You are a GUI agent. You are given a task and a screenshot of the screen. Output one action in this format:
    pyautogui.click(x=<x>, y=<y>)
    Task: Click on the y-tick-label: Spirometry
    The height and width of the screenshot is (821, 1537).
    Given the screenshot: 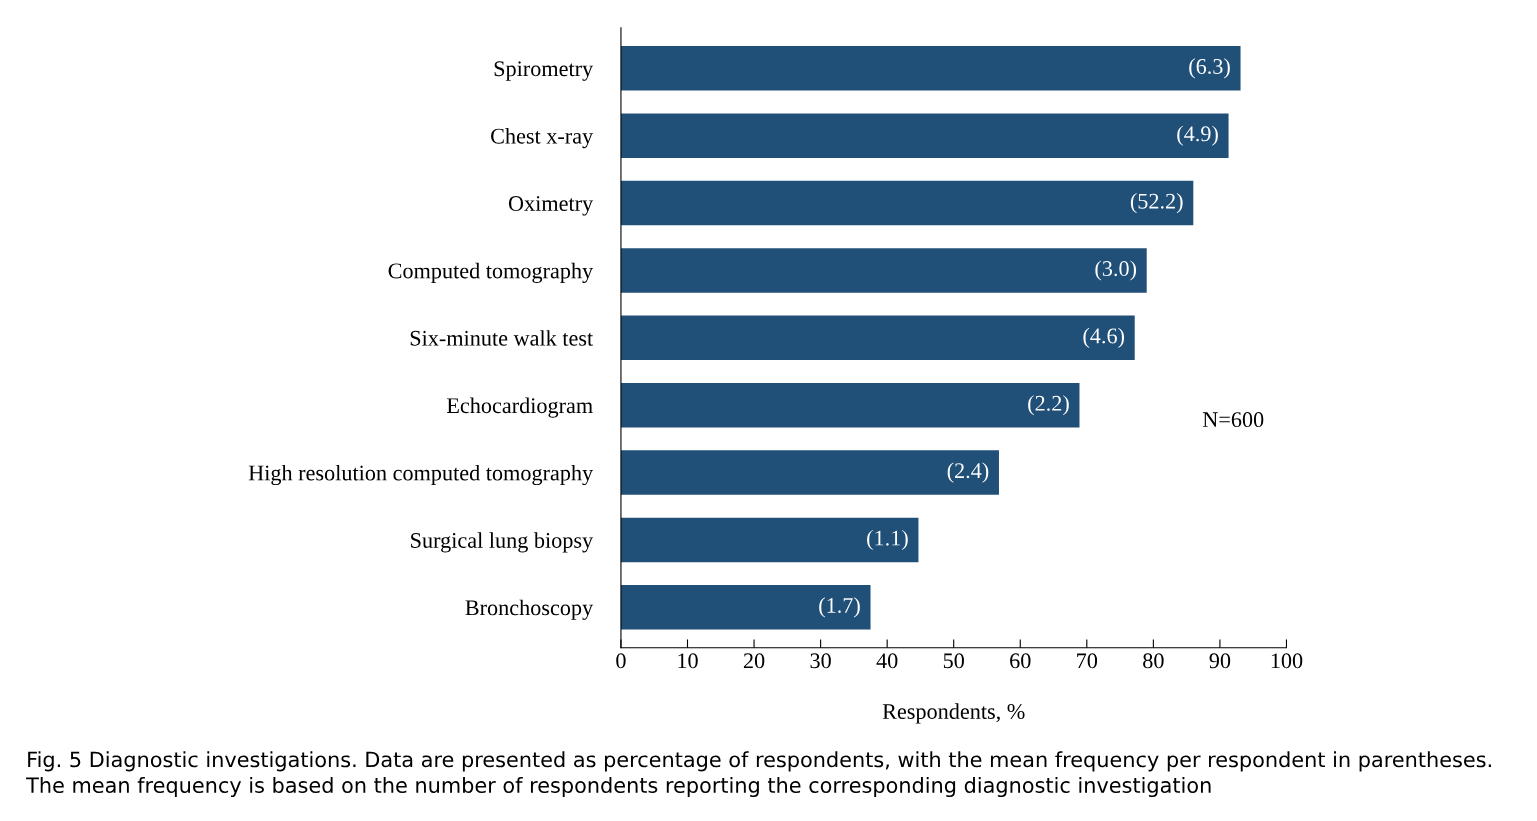 What is the action you would take?
    pyautogui.click(x=544, y=71)
    